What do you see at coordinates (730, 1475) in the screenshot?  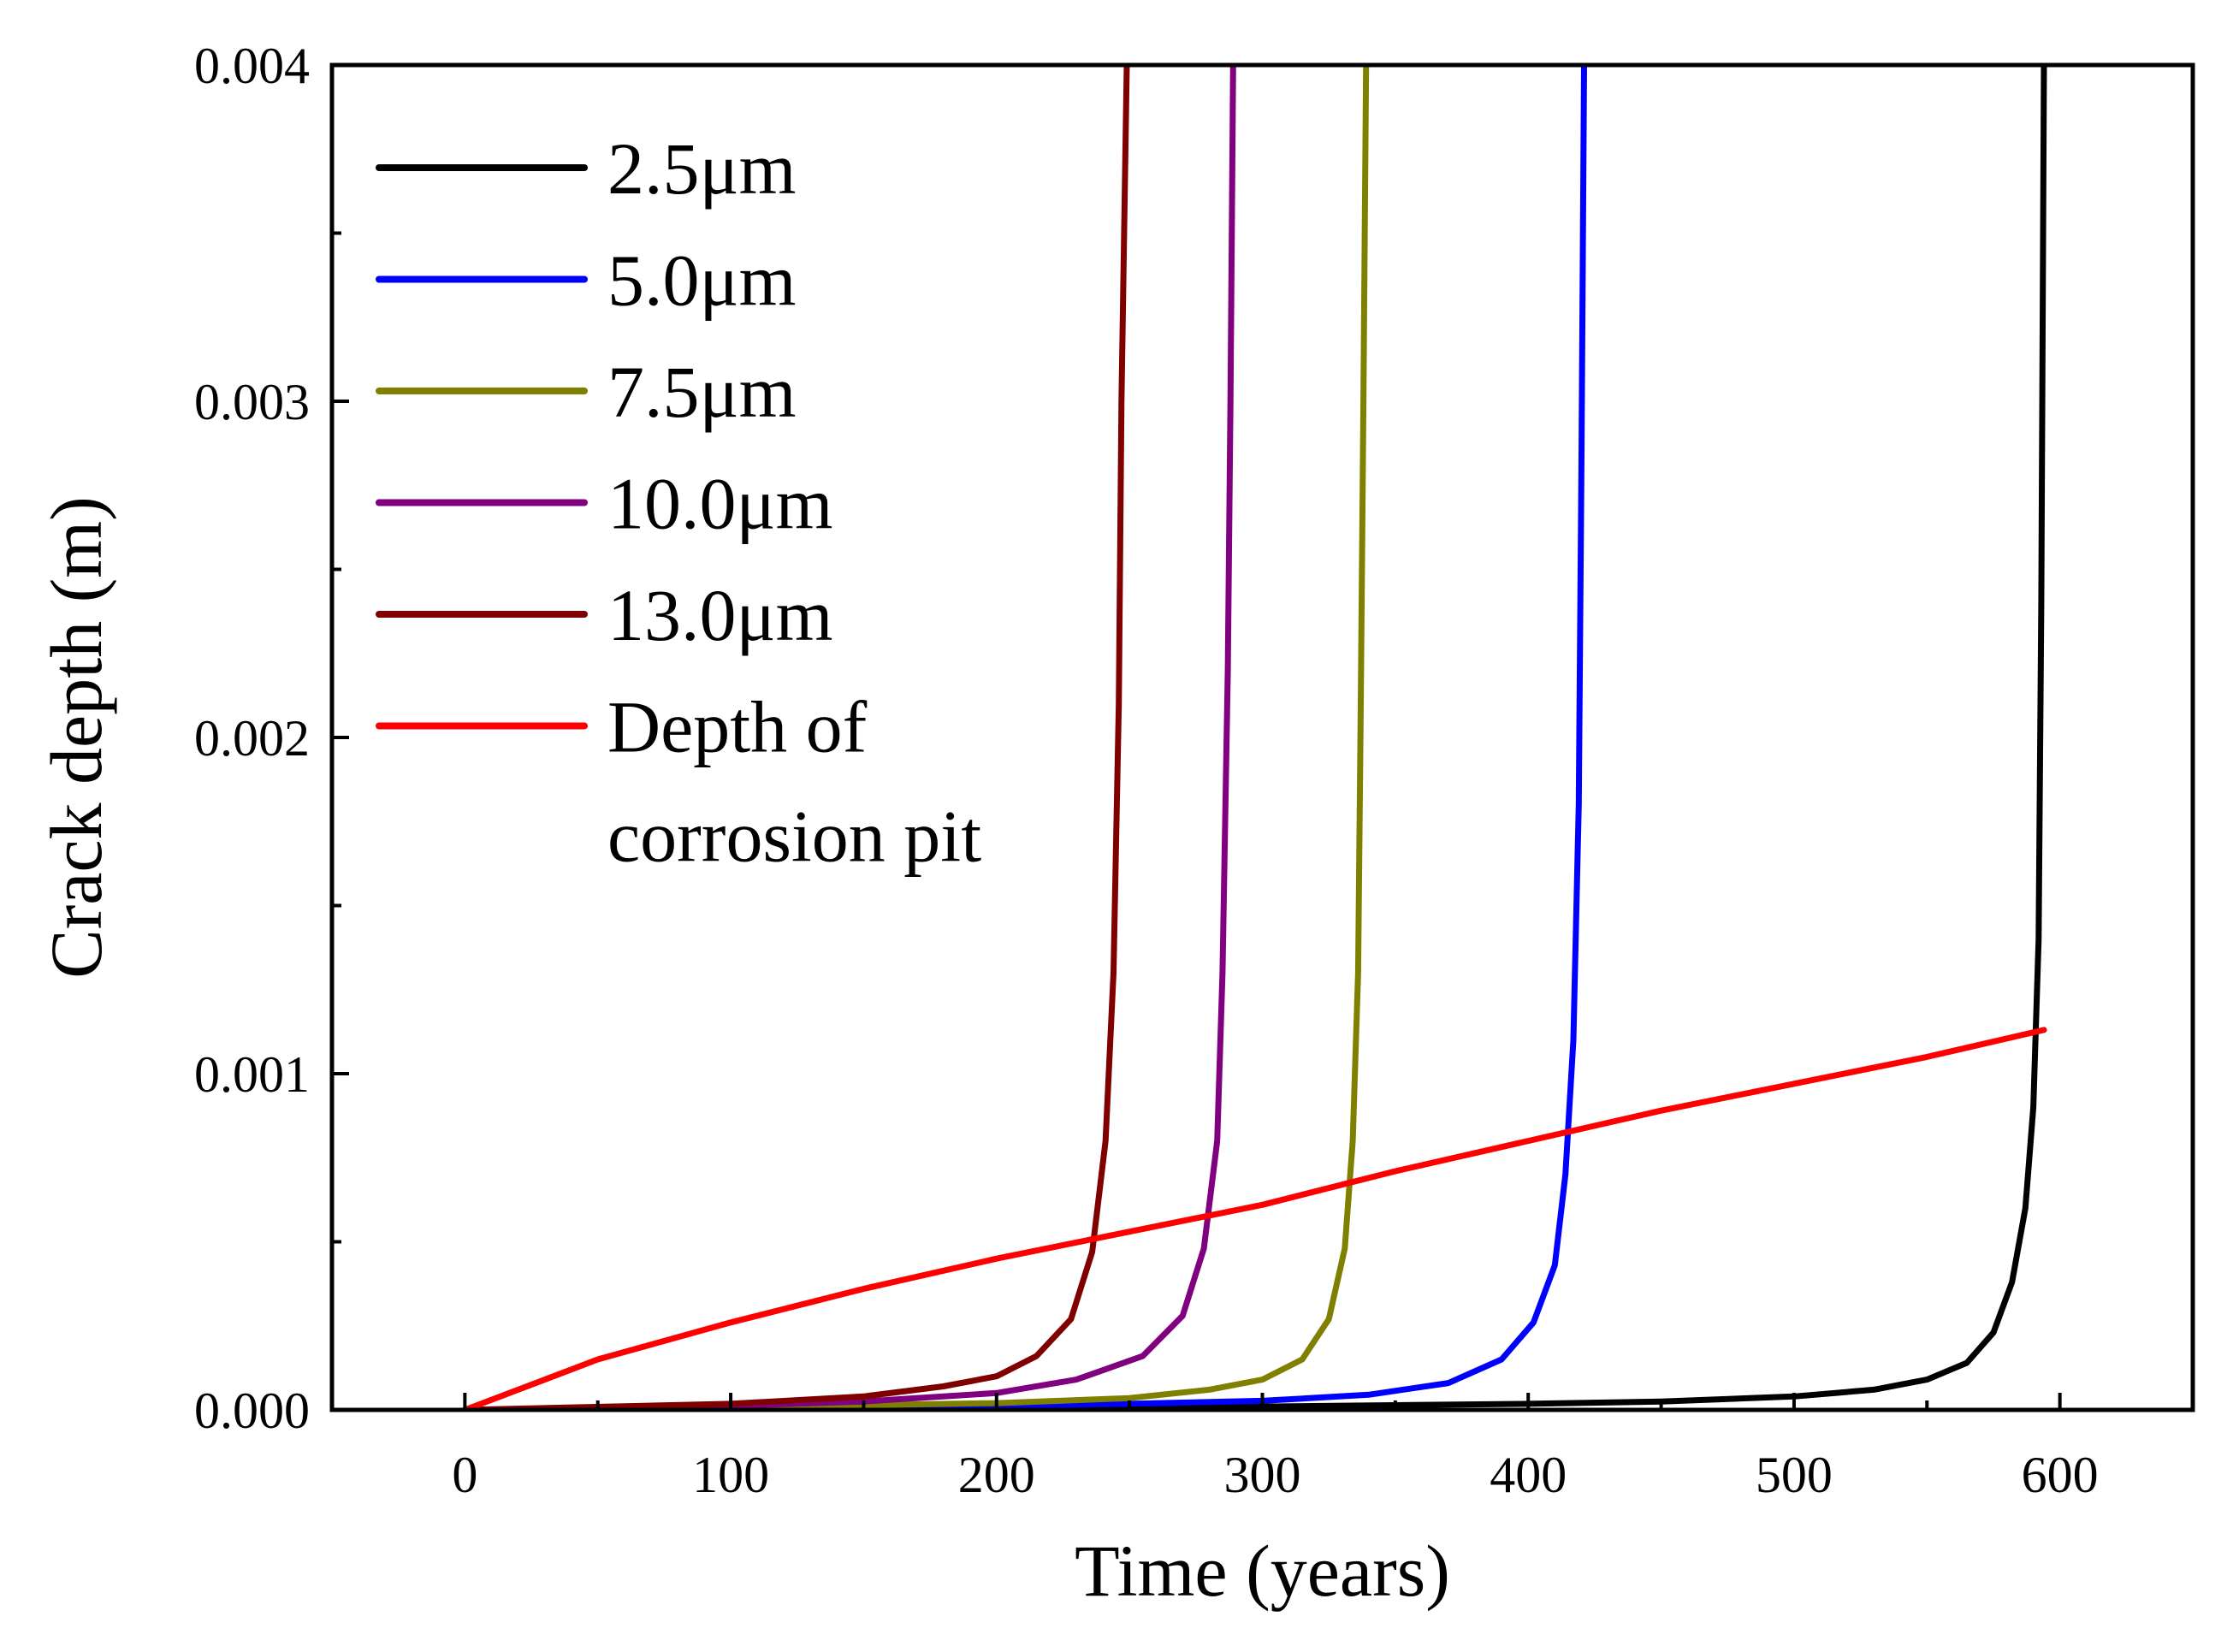 I see `x-tick-label: 100` at bounding box center [730, 1475].